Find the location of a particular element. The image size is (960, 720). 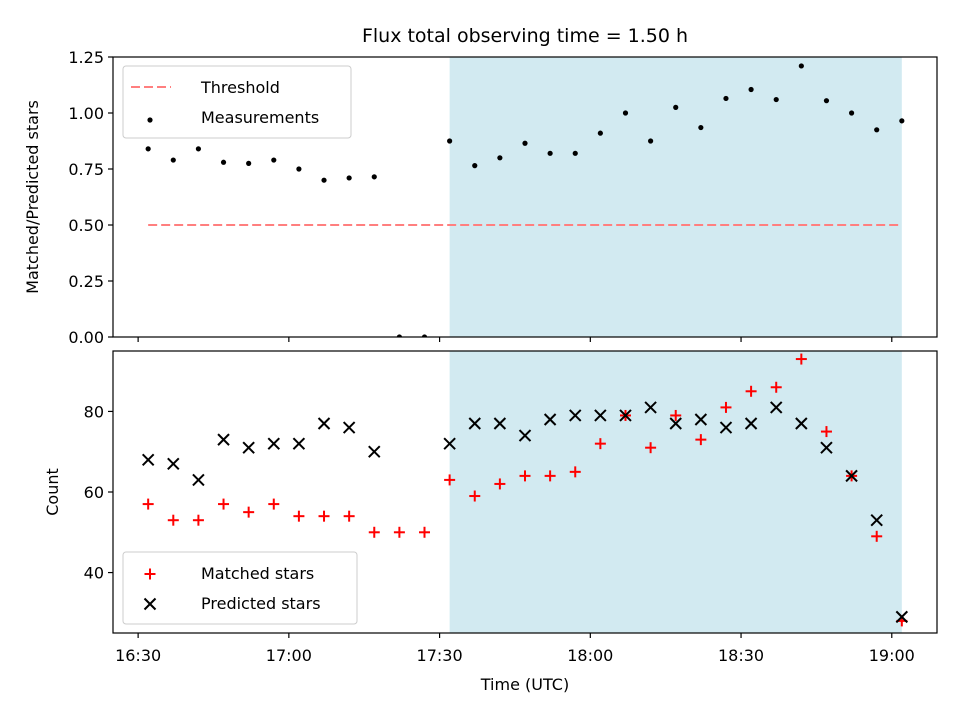

legend-label-threshold: Threshold is located at coordinates (240, 87).